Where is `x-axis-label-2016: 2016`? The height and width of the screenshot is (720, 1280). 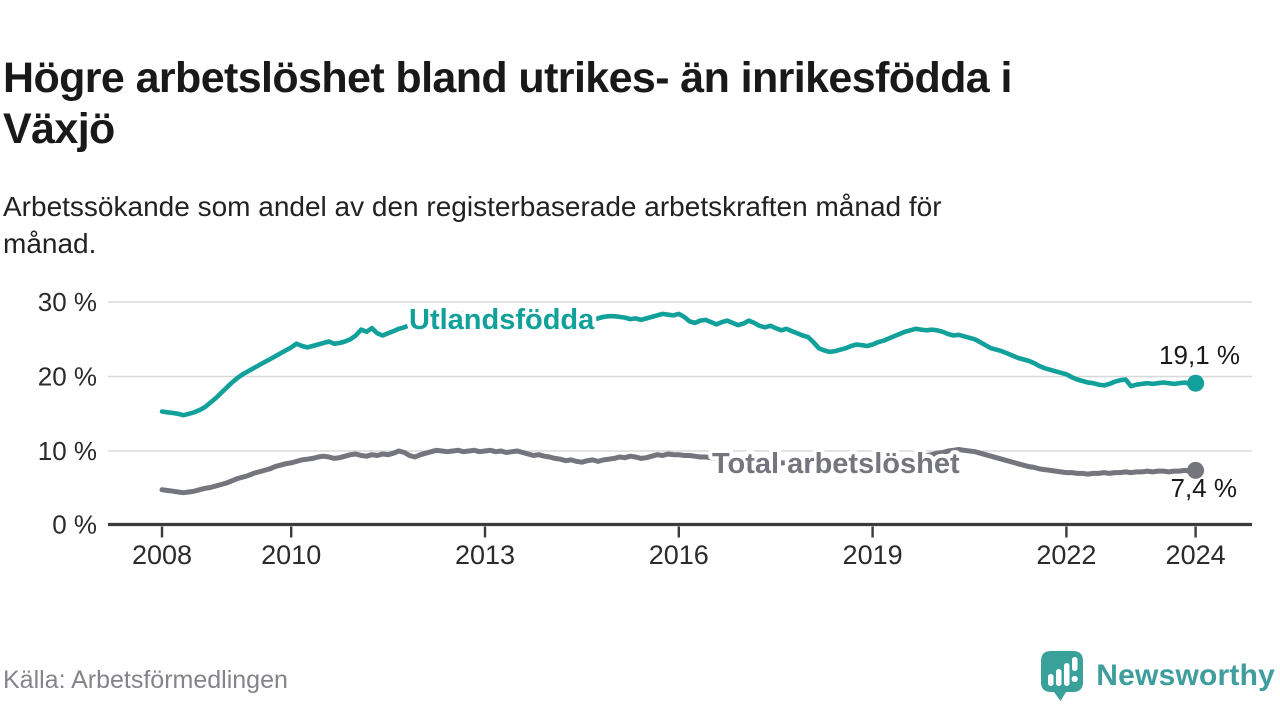 x-axis-label-2016: 2016 is located at coordinates (679, 555).